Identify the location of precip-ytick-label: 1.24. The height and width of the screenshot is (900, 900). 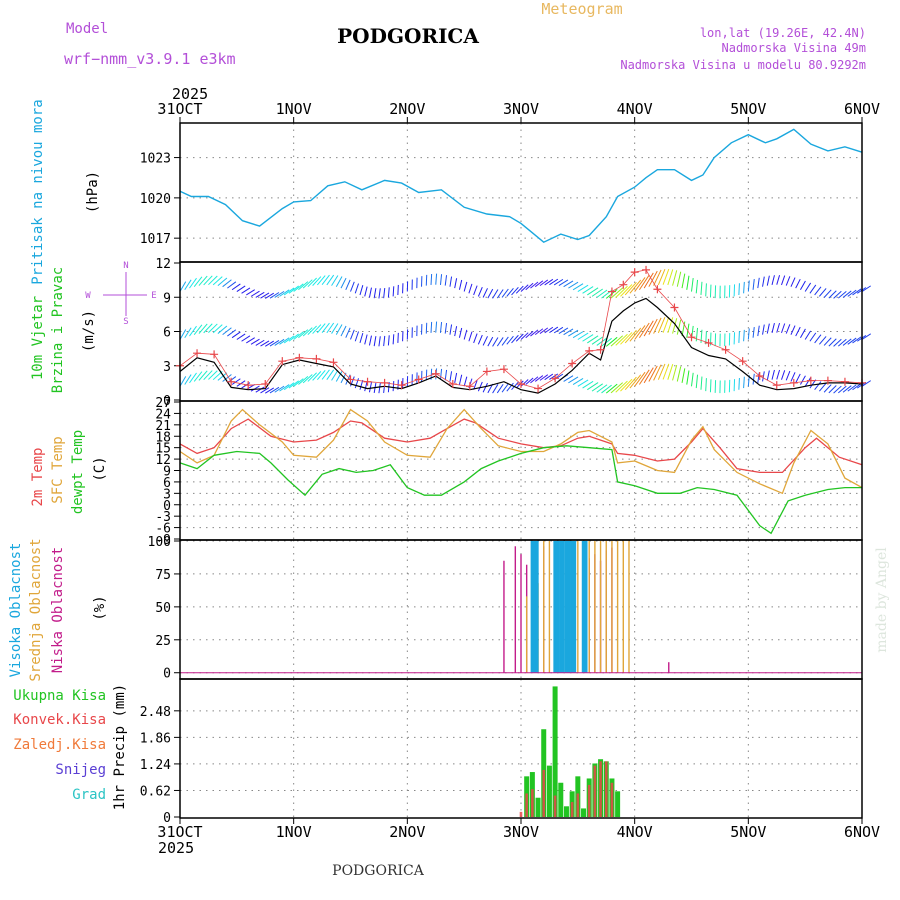
(155, 765).